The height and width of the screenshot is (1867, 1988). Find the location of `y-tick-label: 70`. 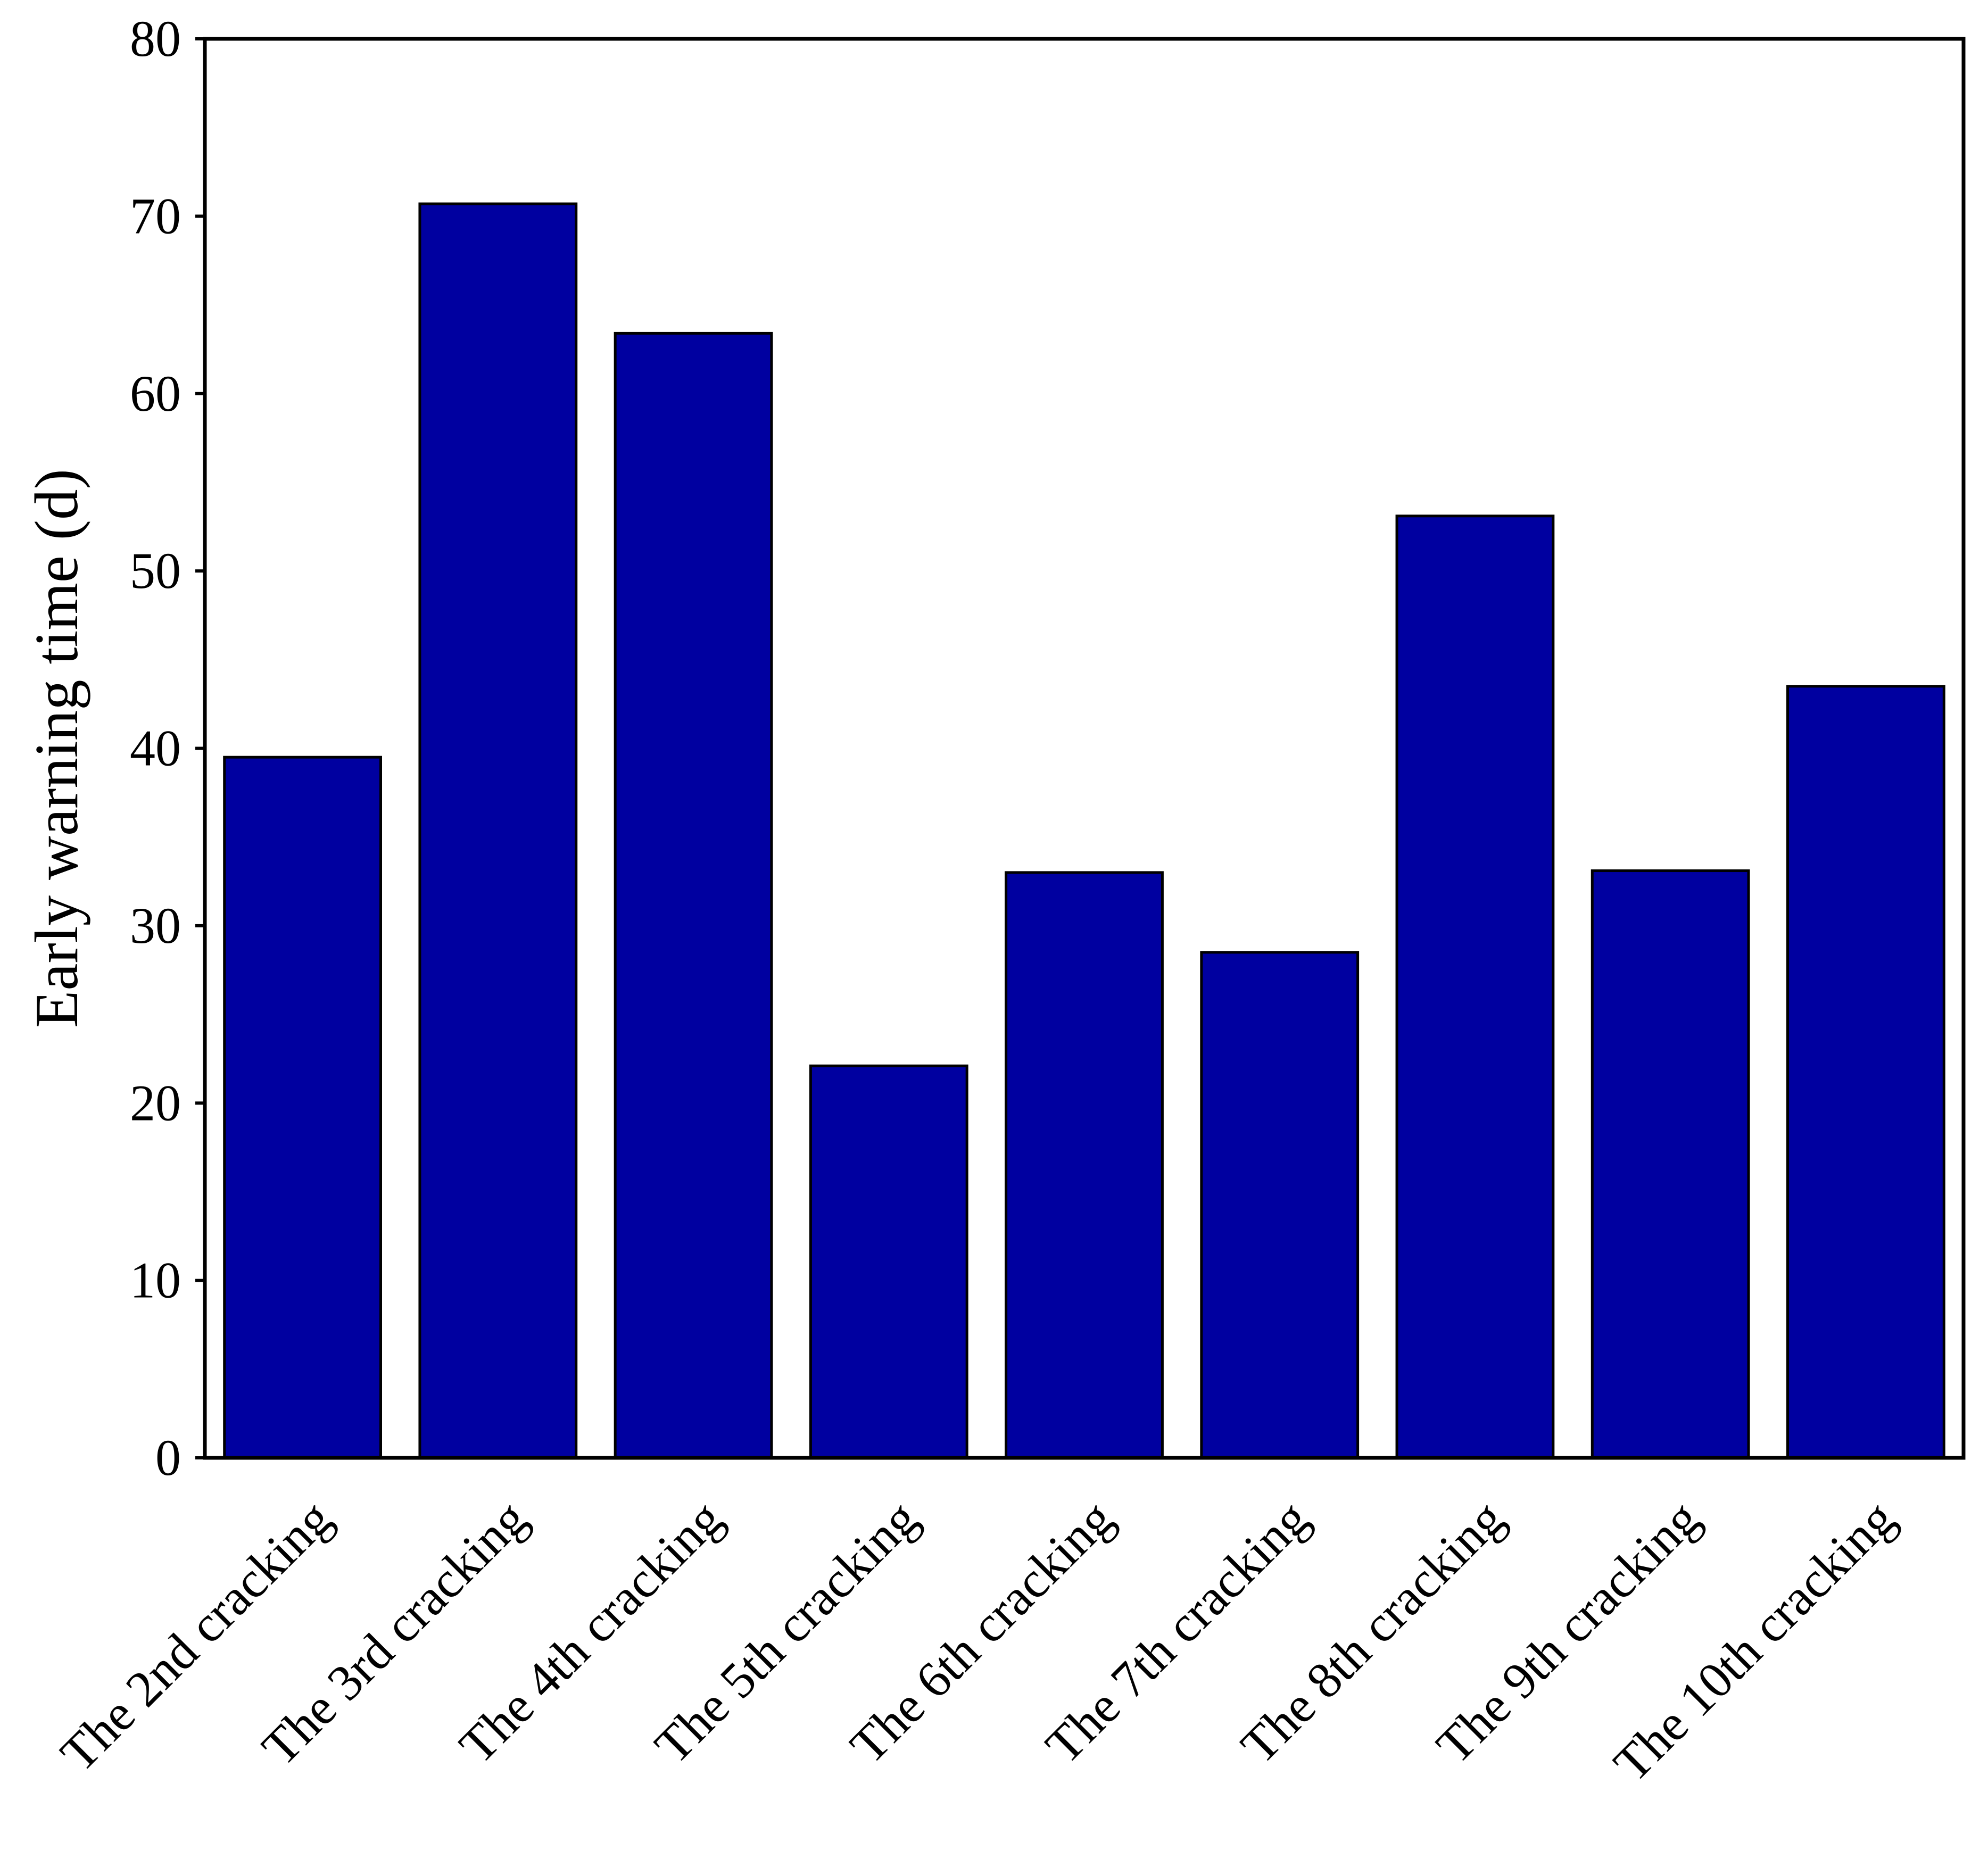

y-tick-label: 70 is located at coordinates (155, 216).